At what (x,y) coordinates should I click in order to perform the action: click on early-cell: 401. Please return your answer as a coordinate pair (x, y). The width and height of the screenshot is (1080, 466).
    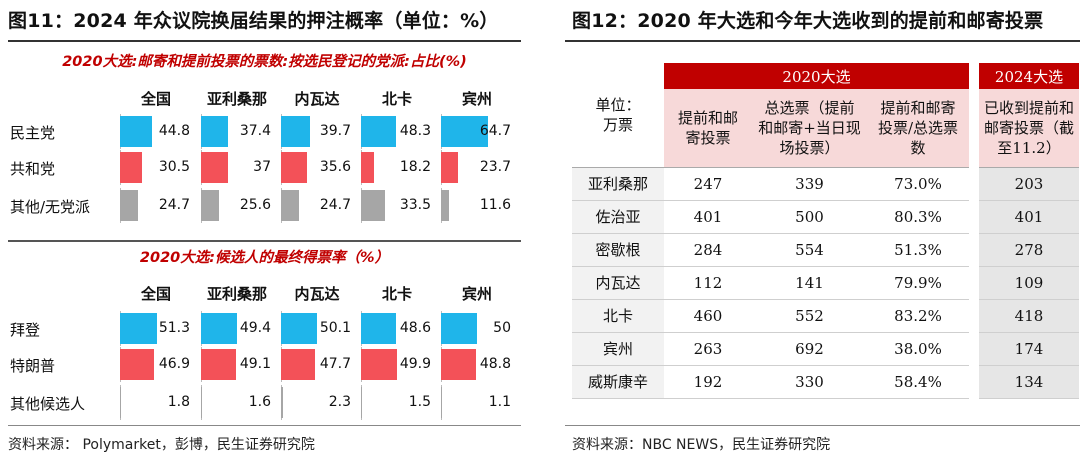
    Looking at the image, I should click on (708, 217).